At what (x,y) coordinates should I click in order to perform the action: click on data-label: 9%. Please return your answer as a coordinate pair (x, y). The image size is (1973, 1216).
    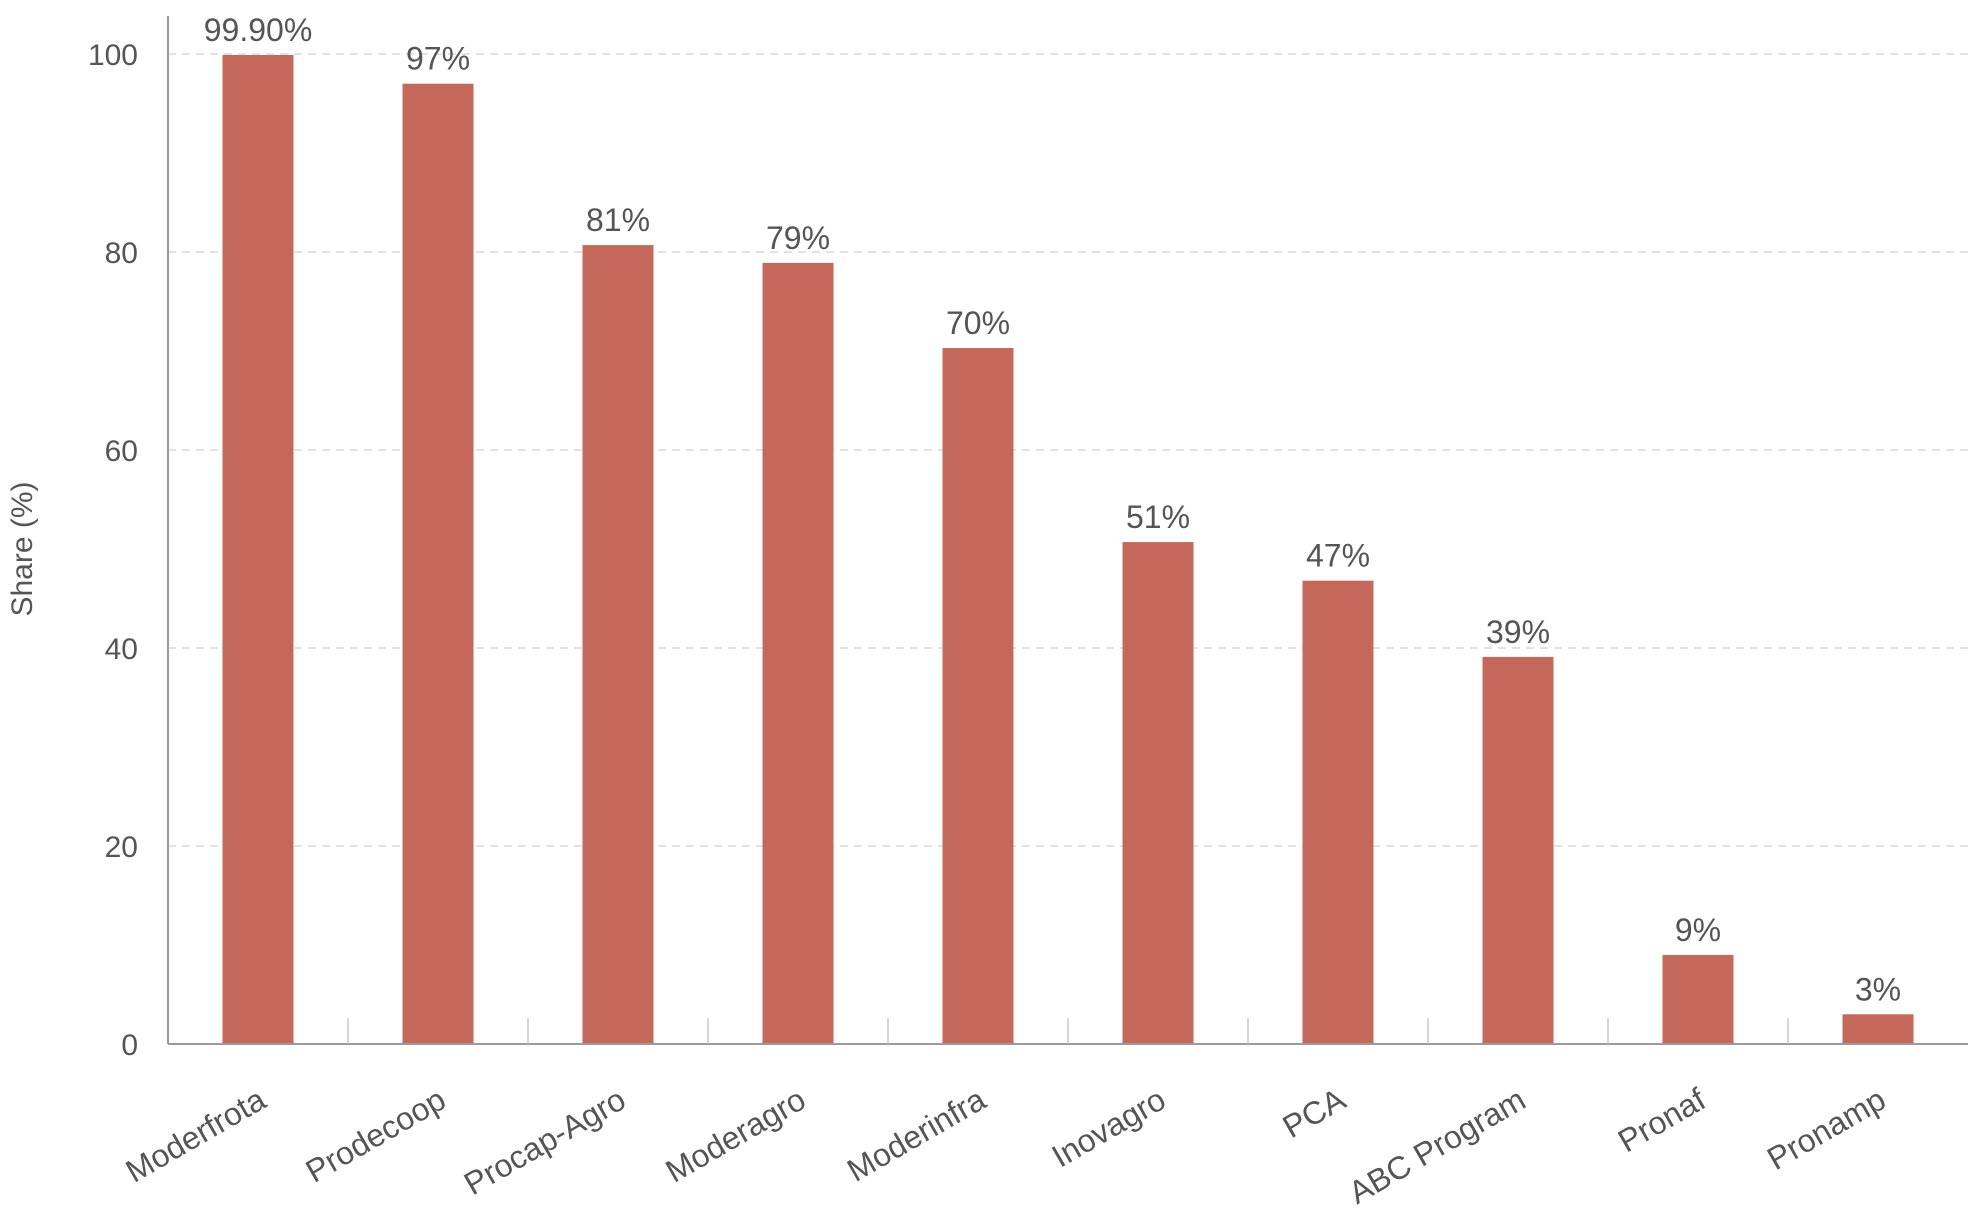
    Looking at the image, I should click on (1698, 930).